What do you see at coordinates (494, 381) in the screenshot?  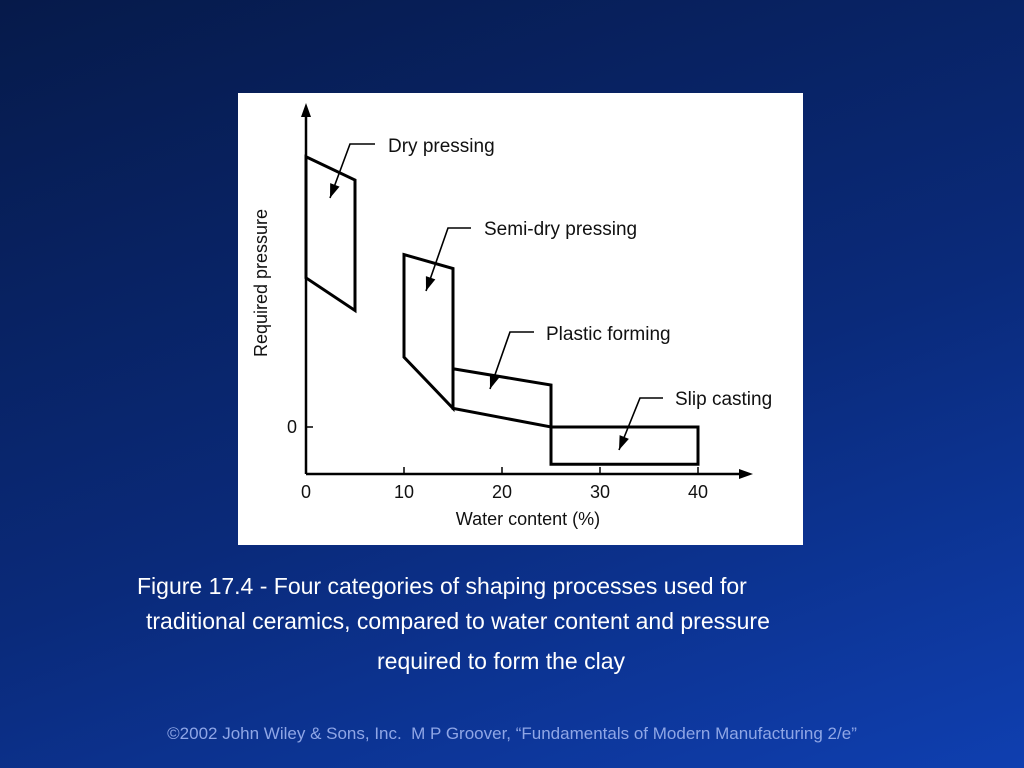 I see `plastic-forming-arrowhead` at bounding box center [494, 381].